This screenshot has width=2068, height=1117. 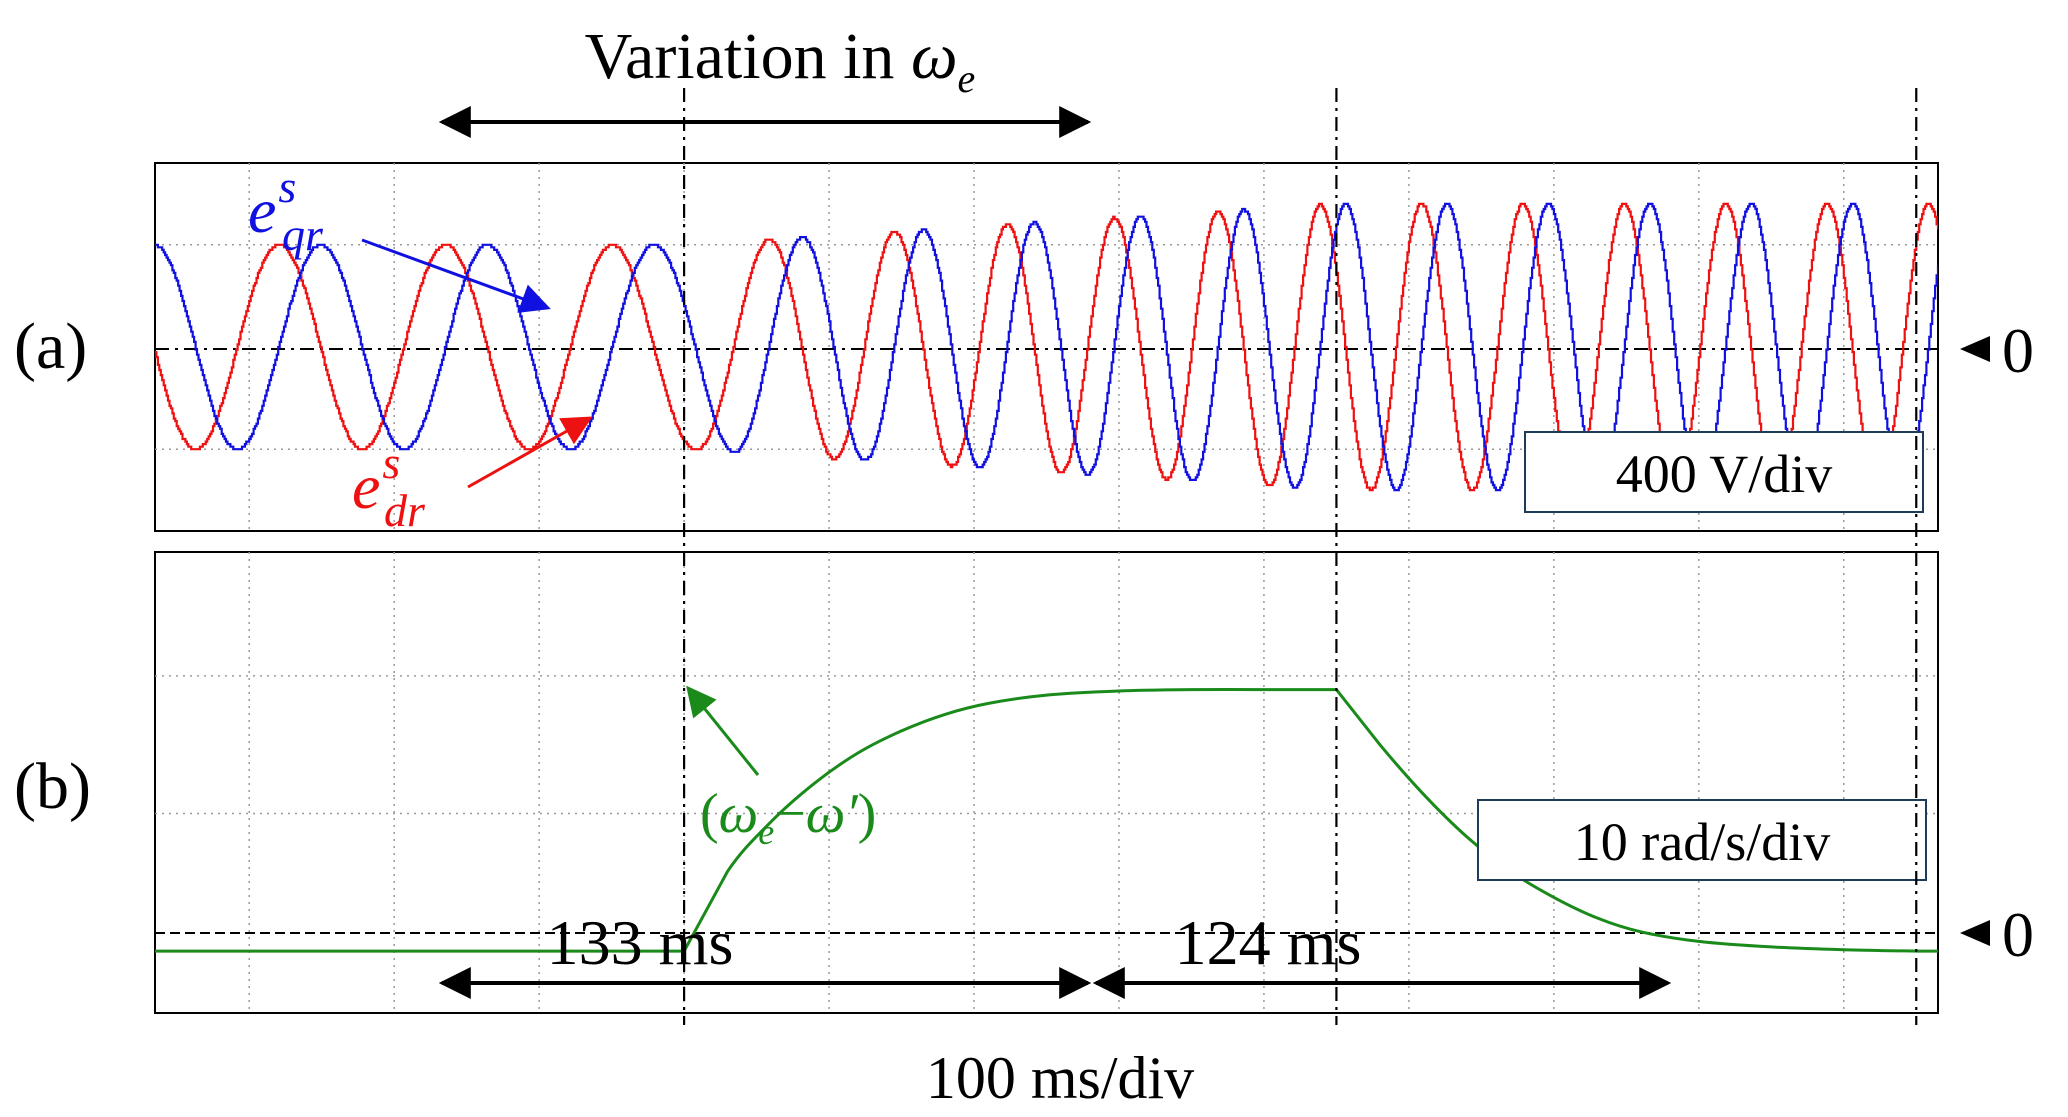 I want to click on panel-b-zero-label: 0, so click(x=2018, y=934).